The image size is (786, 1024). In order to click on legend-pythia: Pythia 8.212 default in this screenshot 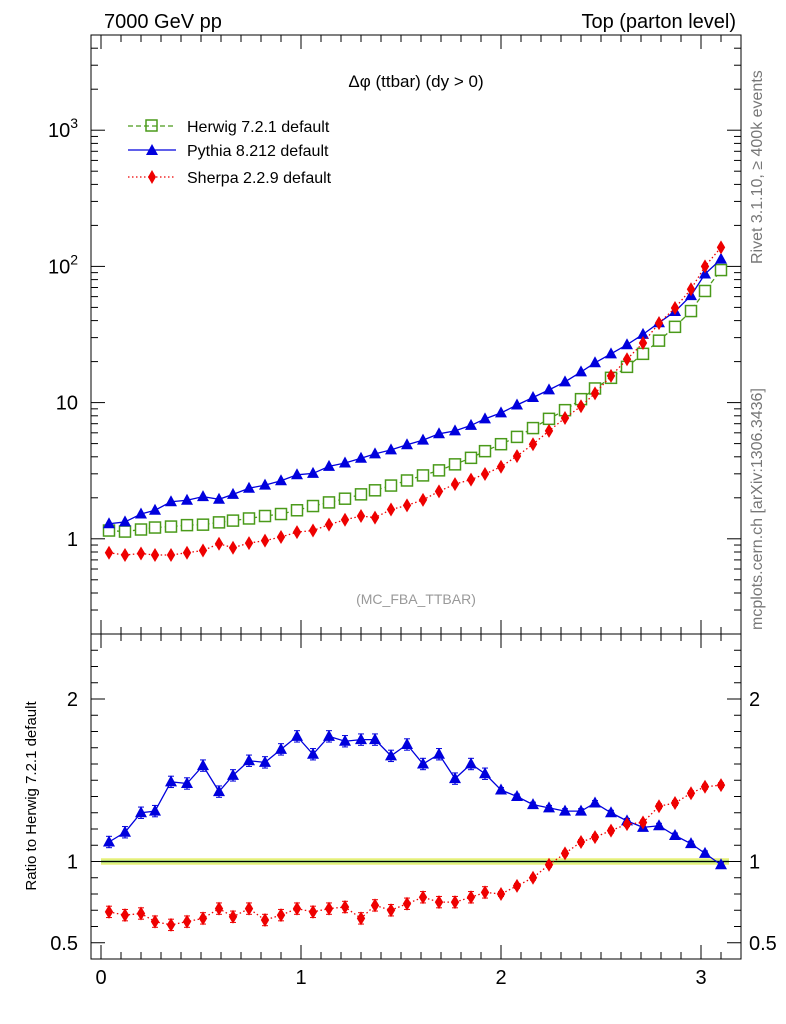, I will do `click(228, 151)`.